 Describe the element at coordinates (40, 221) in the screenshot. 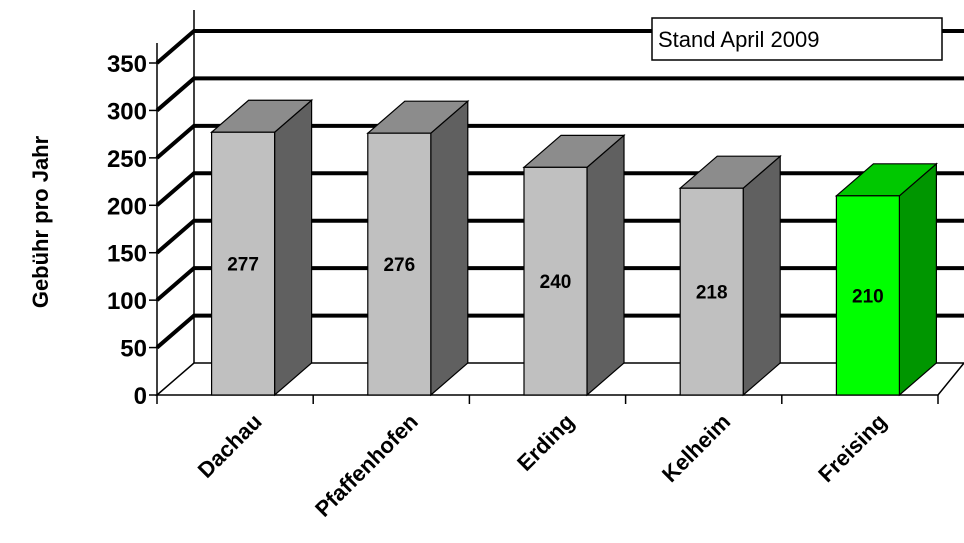

I see `y-axis-title: Gebühr pro Jahr` at that location.